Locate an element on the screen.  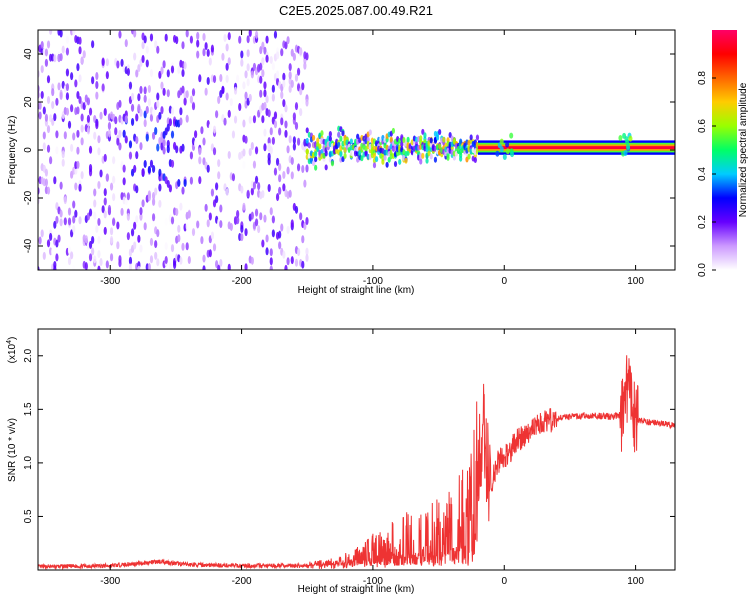
x-tick-label: -200 is located at coordinates (242, 581).